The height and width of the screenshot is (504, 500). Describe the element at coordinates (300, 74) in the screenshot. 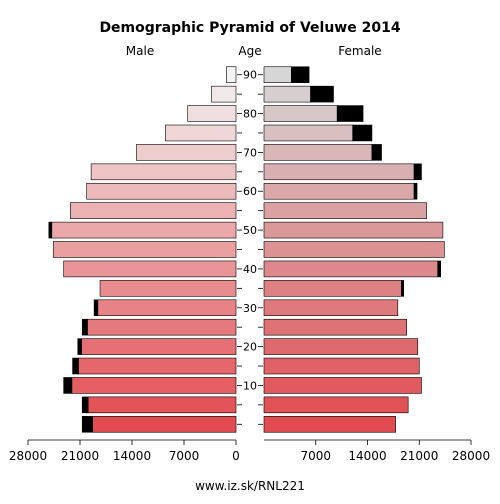

I see `female-excess-90+` at that location.